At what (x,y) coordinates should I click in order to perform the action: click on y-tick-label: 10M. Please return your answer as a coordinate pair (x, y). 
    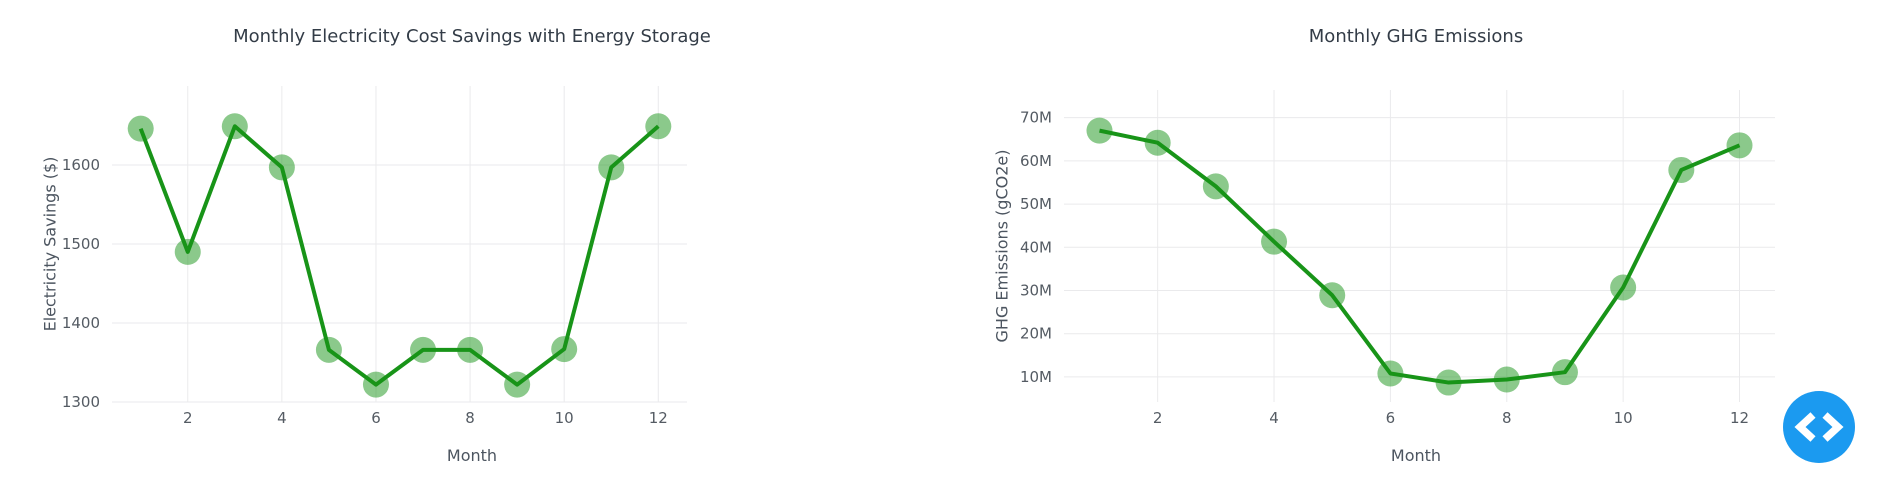
    Looking at the image, I should click on (1036, 377).